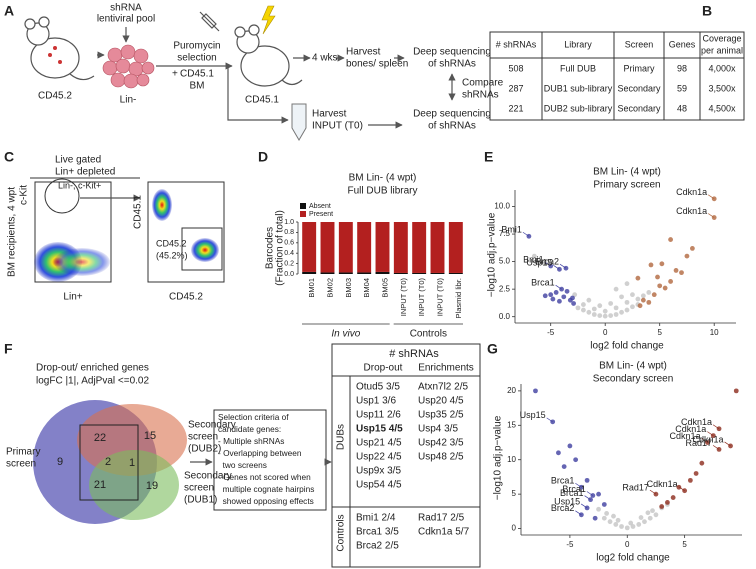  What do you see at coordinates (196, 46) in the screenshot?
I see `label: Puromycin` at bounding box center [196, 46].